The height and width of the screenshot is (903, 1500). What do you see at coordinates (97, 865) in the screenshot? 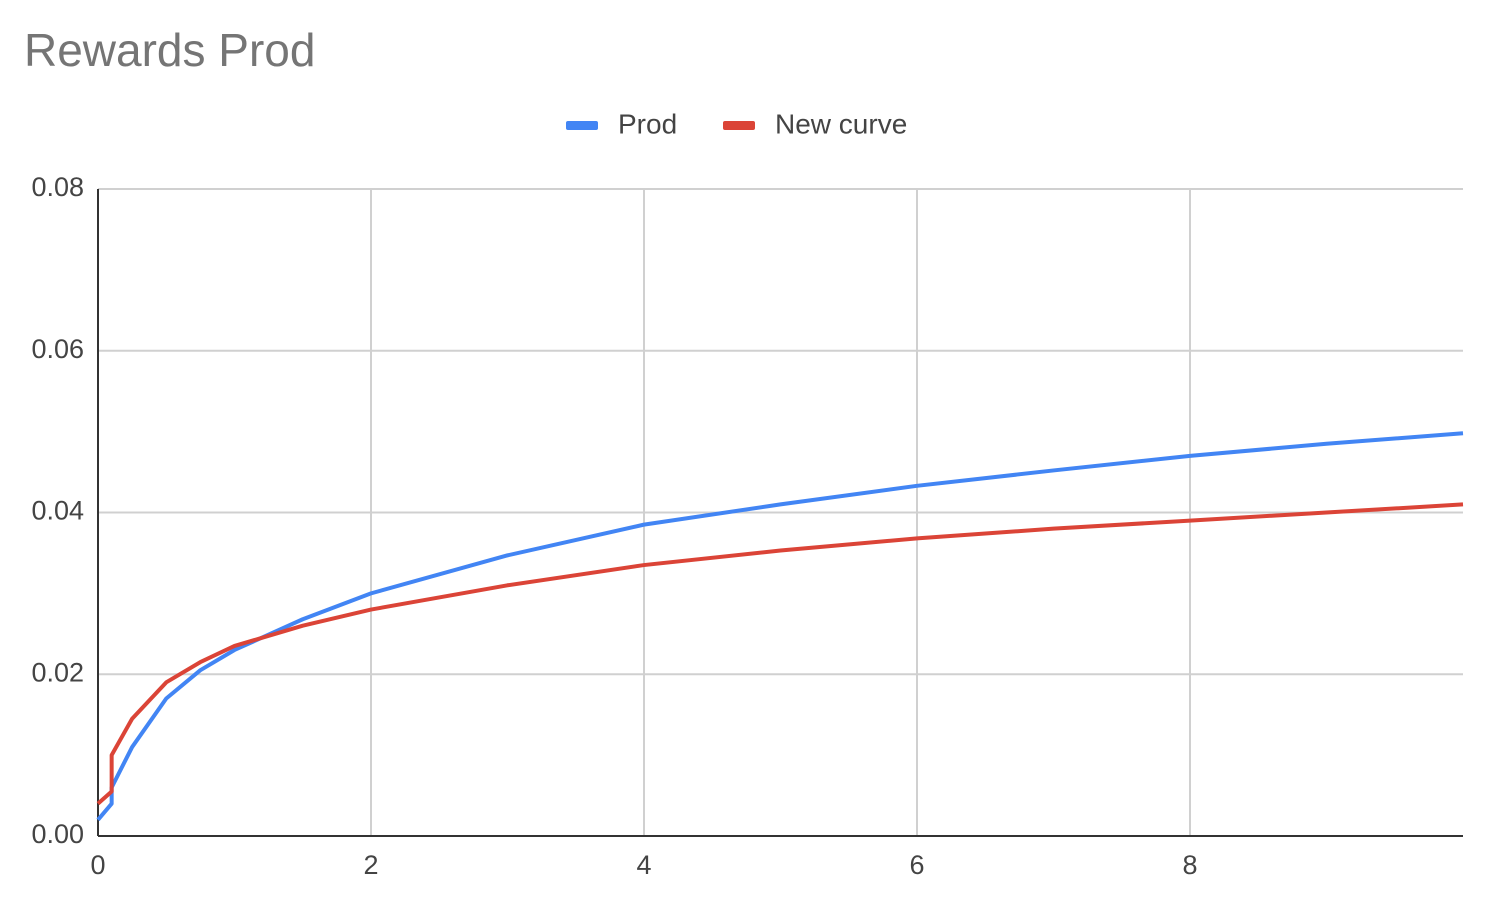
I see `x-tick-label: 0` at bounding box center [97, 865].